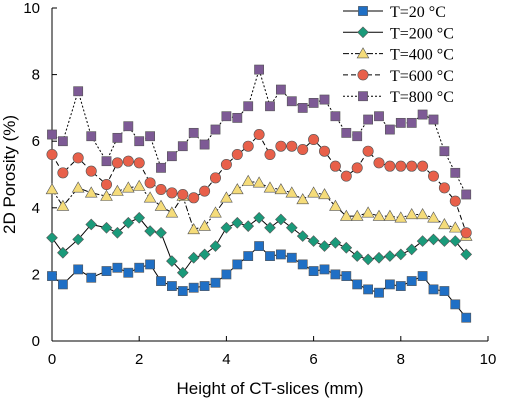  Describe the element at coordinates (313, 359) in the screenshot. I see `x-tick-label: 6` at that location.